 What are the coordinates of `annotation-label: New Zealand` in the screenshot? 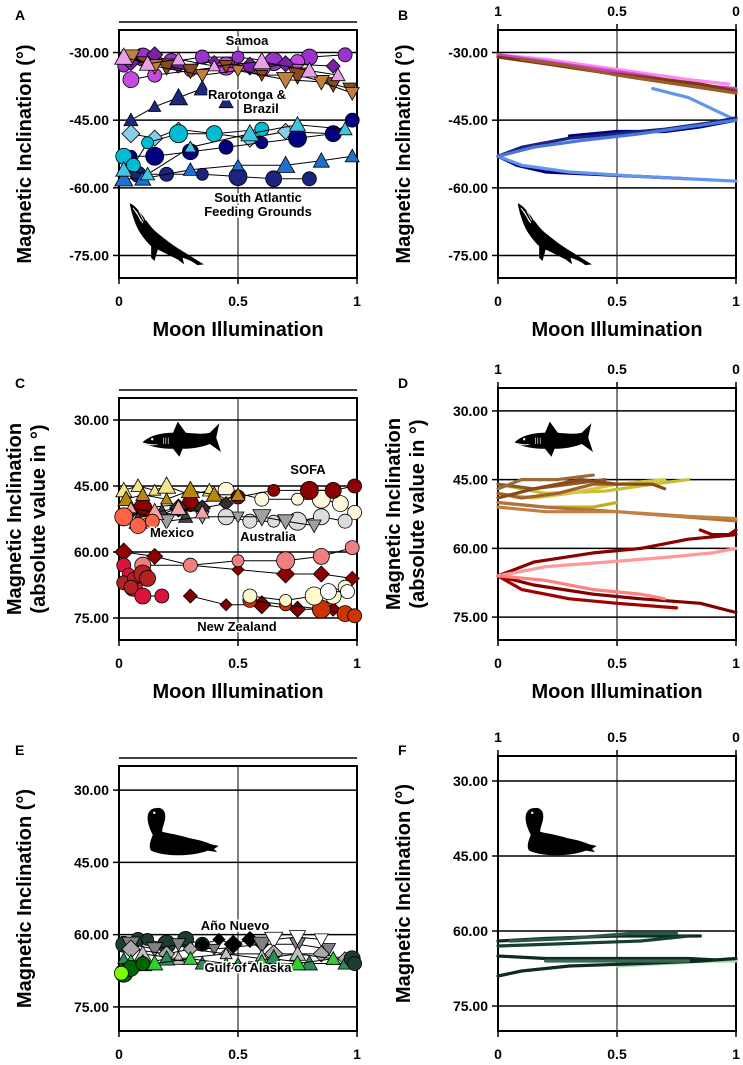 It's located at (237, 626).